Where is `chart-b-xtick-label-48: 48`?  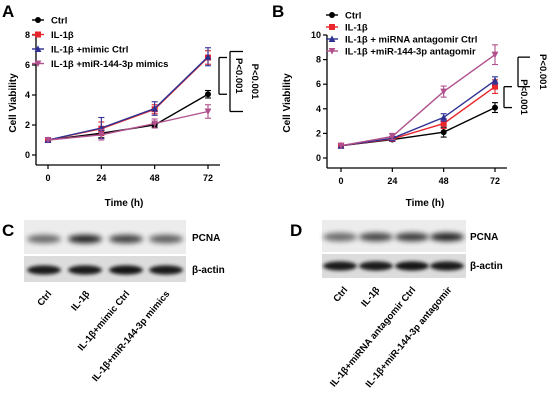
chart-b-xtick-label-48: 48 is located at coordinates (444, 181).